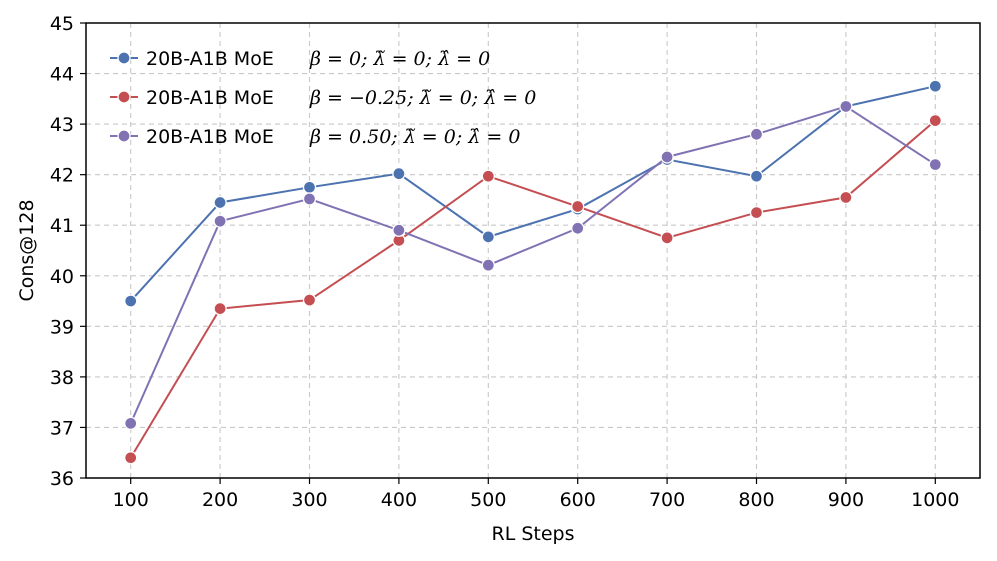  What do you see at coordinates (68, 251) in the screenshot?
I see `y-axis-ticks: 36 37 38 39 40 41 42 43 44 45` at bounding box center [68, 251].